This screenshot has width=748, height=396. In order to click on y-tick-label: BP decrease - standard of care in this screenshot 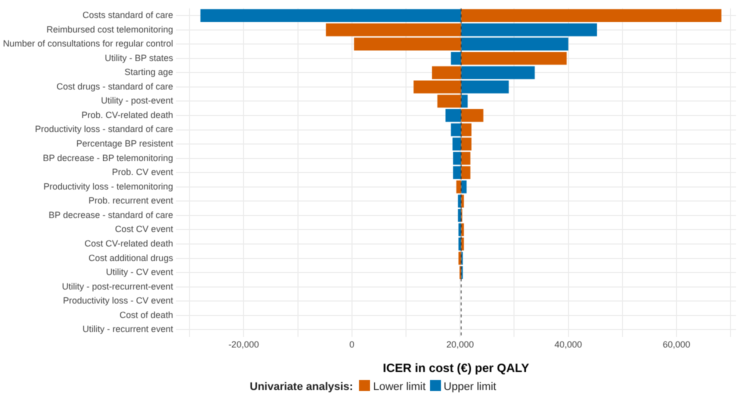, I will do `click(111, 215)`.